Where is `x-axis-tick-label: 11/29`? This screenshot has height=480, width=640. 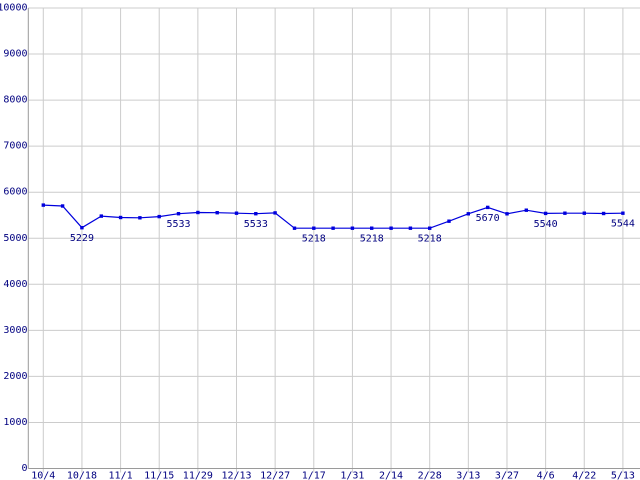
x-axis-tick-label: 11/29 is located at coordinates (198, 475).